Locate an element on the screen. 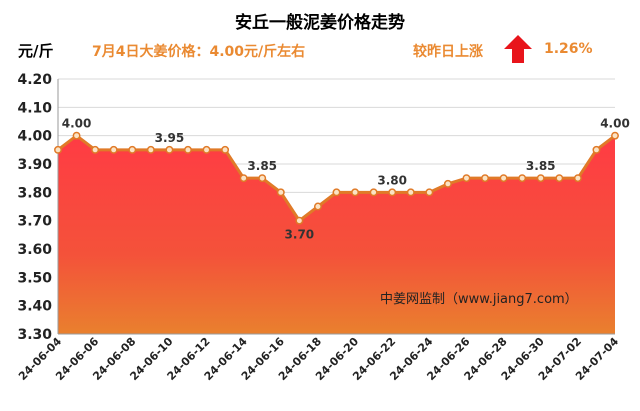  data-label: 3.70 is located at coordinates (300, 235).